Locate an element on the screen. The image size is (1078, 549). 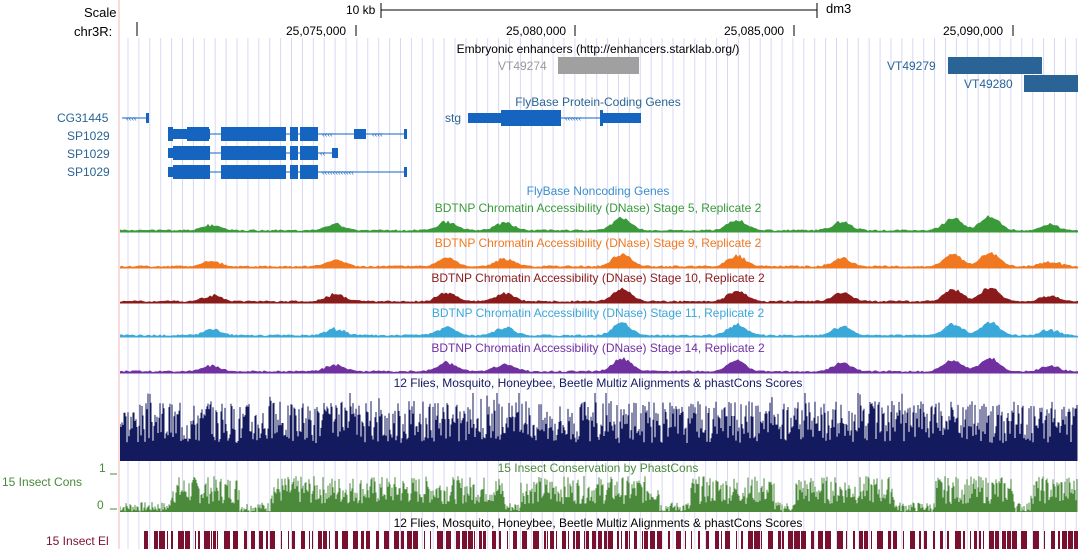
gene-models: ‹‹‹‹ ‹‹‹‹ ‹‹‹‹ is located at coordinates (539, 148).